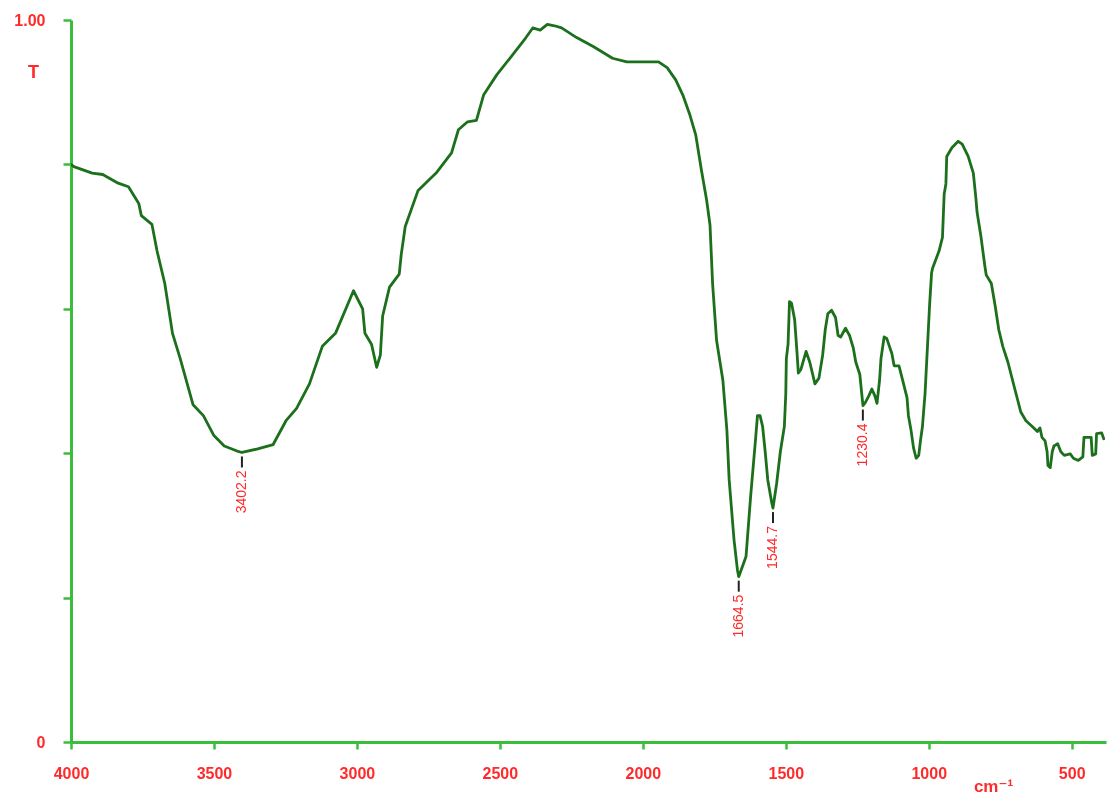 The height and width of the screenshot is (794, 1112). Describe the element at coordinates (214, 773) in the screenshot. I see `x-tick-label: 3500` at that location.